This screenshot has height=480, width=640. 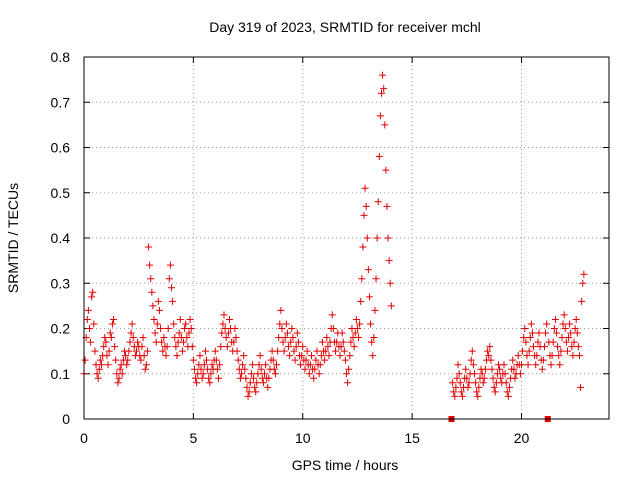 I want to click on y-tick-label: 0.8, so click(x=61, y=57).